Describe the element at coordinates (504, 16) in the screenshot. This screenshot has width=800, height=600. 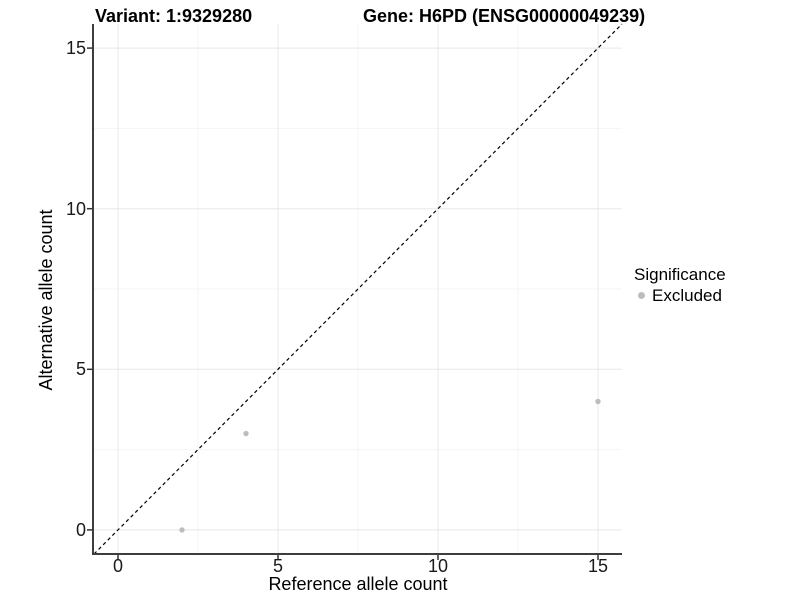
I see `plot-title-gene: Gene: H6PD (ENSG00000049239)` at that location.